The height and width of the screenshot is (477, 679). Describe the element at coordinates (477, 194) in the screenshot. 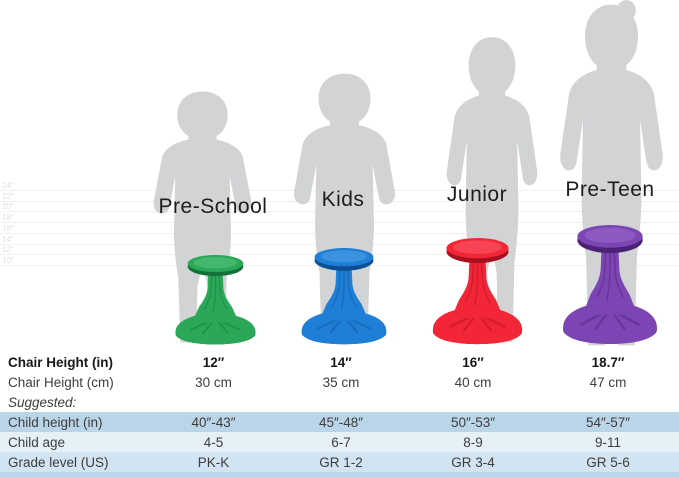

I see `size-label-junior: Junior` at that location.